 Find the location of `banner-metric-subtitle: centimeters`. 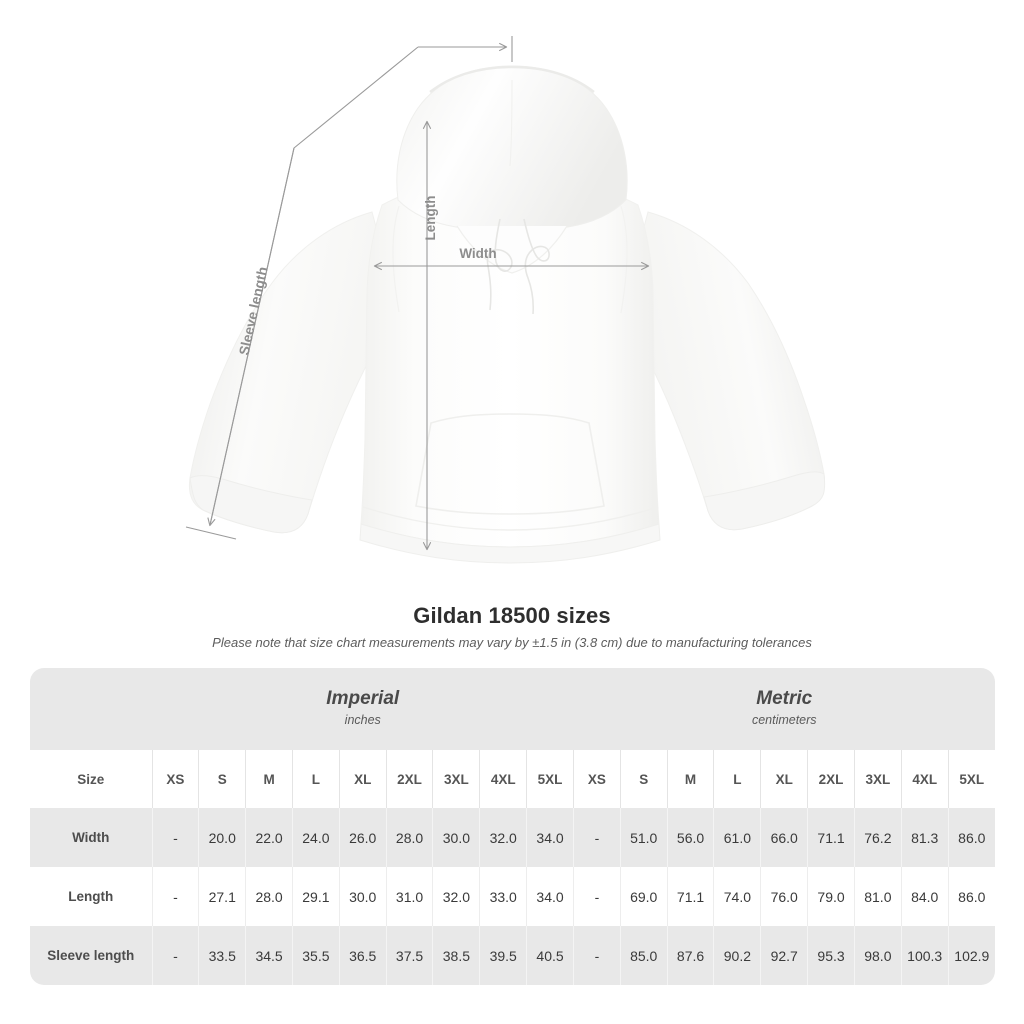

banner-metric-subtitle: centimeters is located at coordinates (784, 719).